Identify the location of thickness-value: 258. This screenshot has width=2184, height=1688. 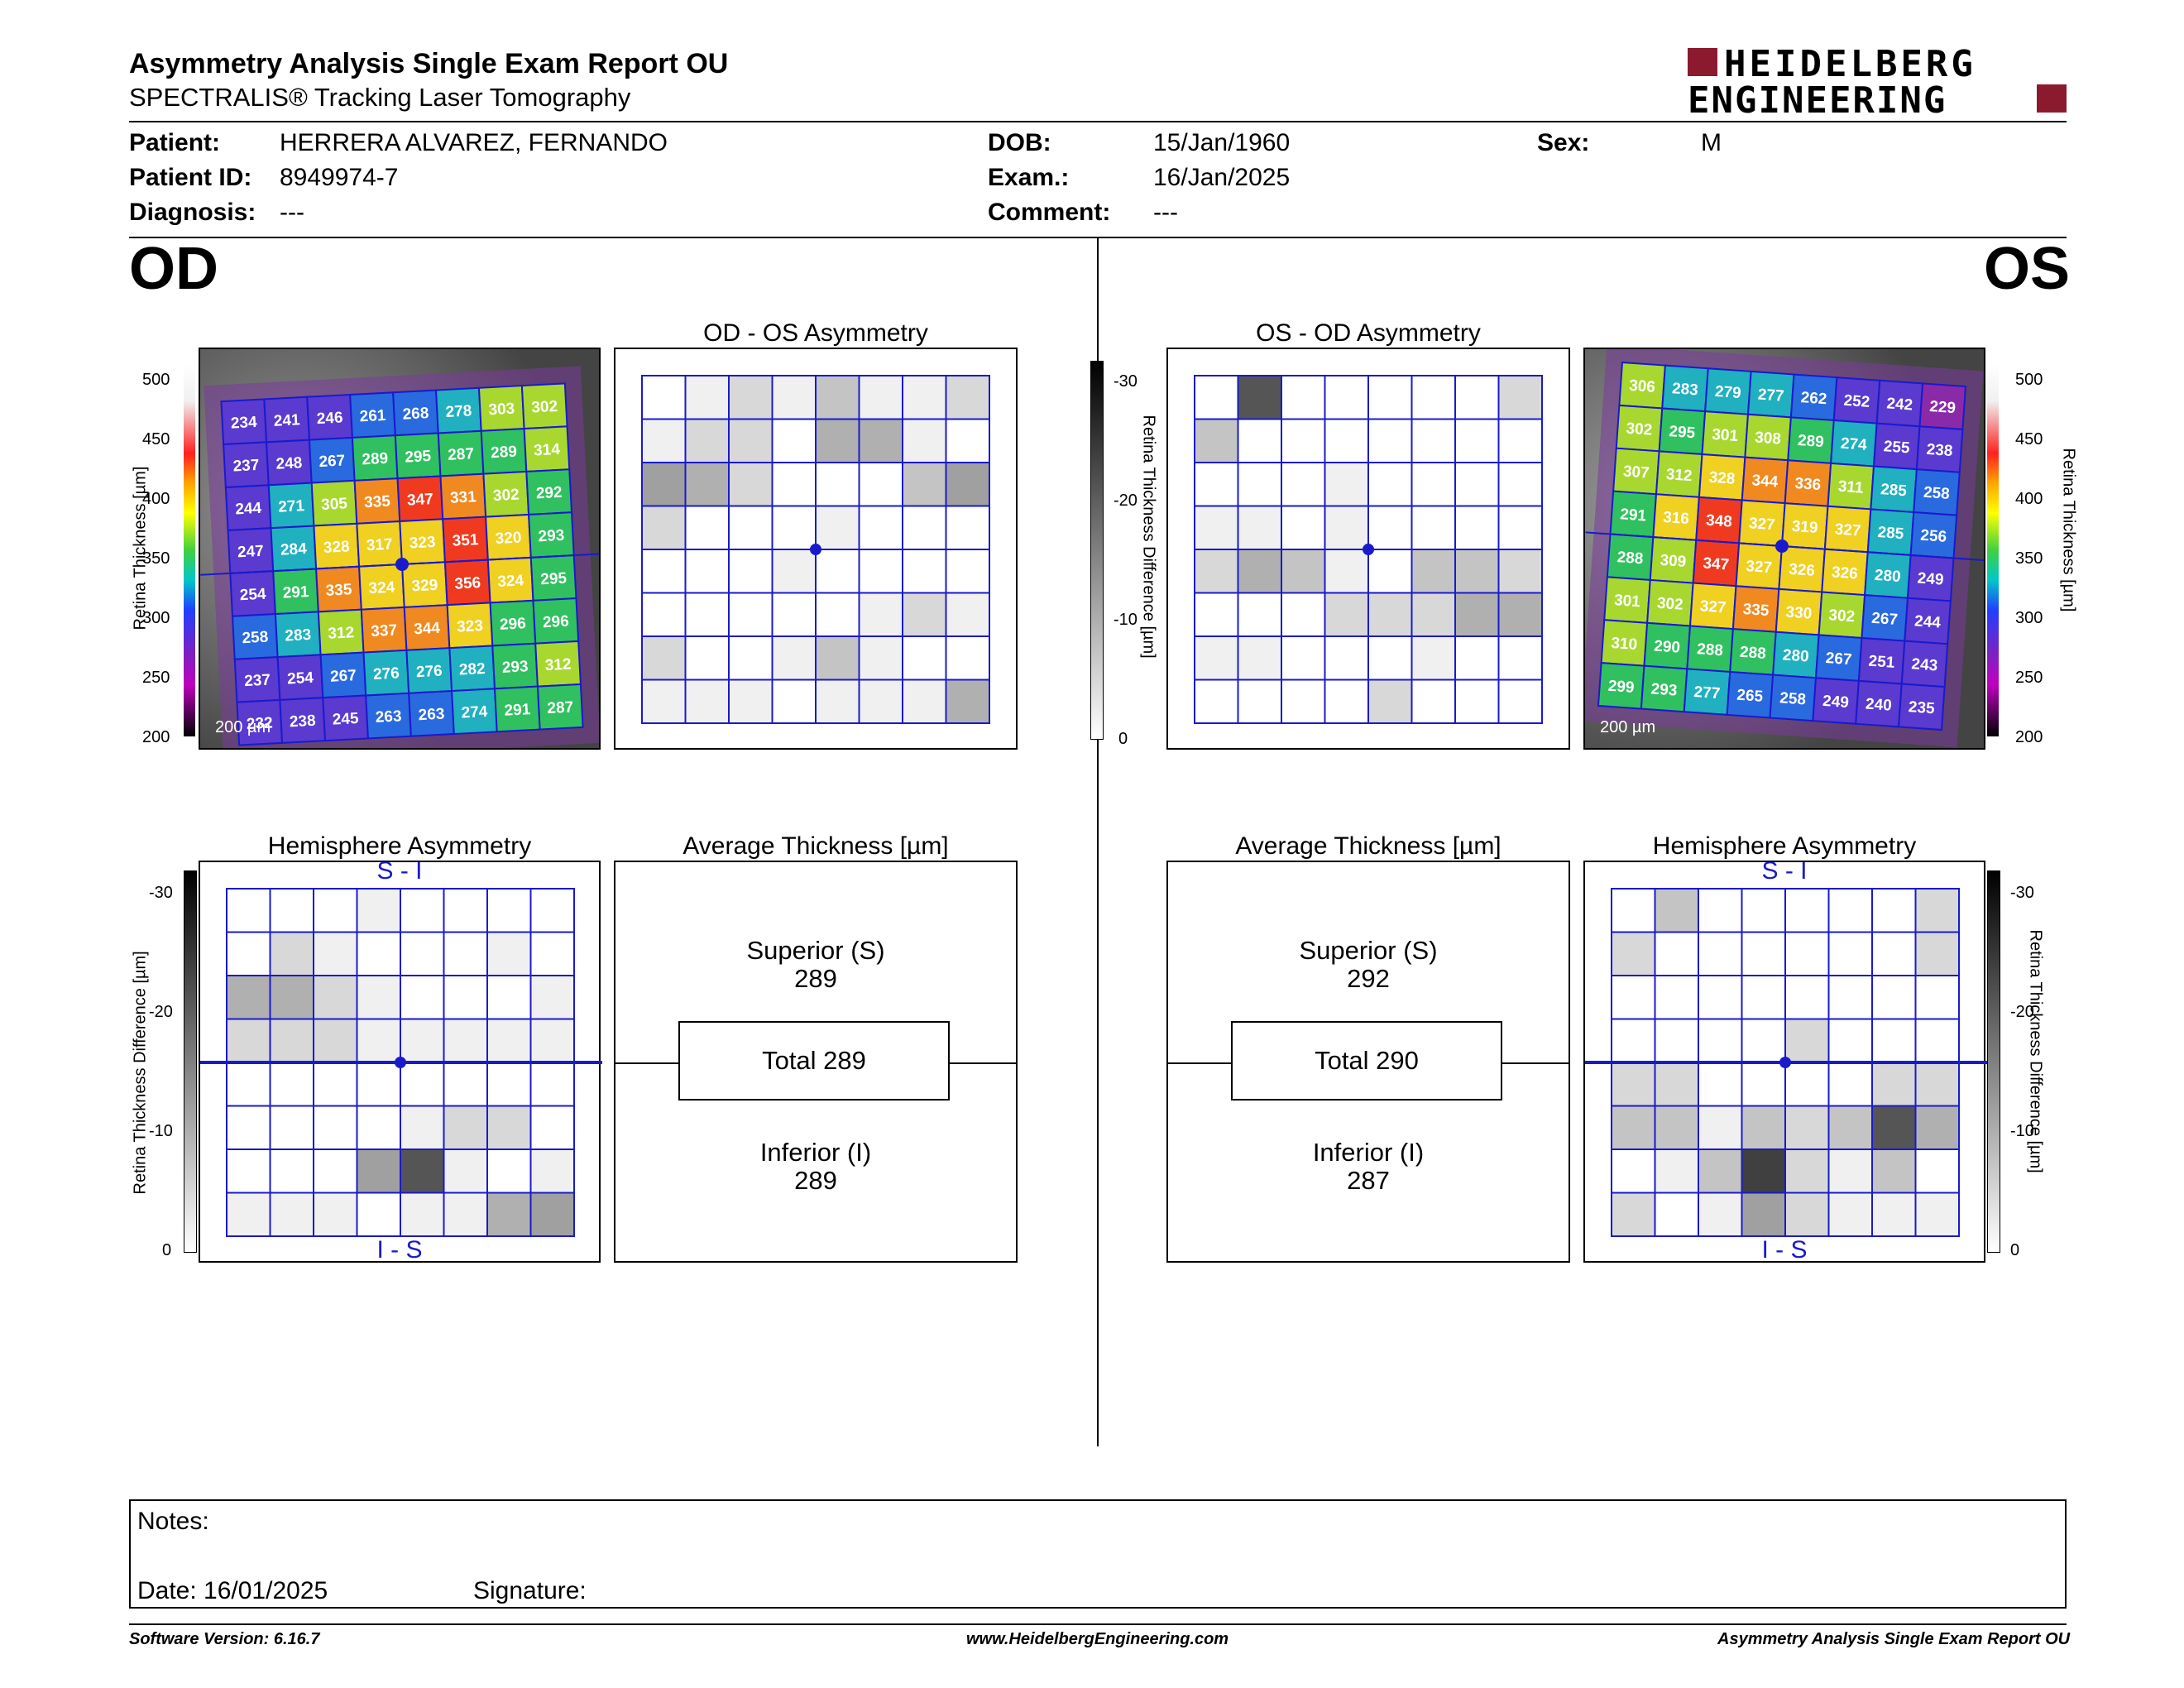
(1936, 493).